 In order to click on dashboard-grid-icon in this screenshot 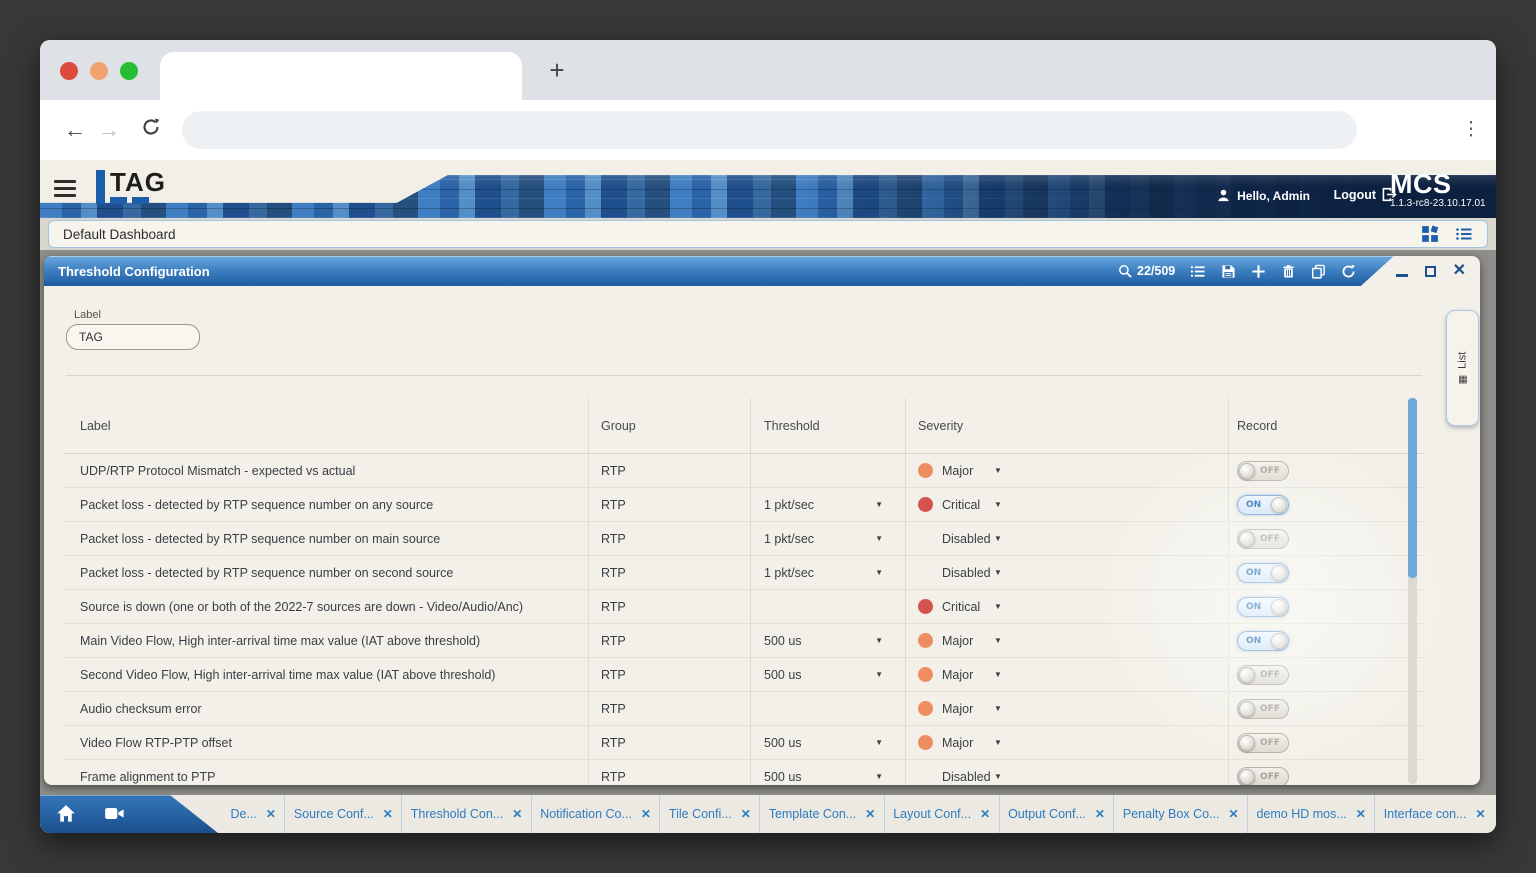, I will do `click(1430, 234)`.